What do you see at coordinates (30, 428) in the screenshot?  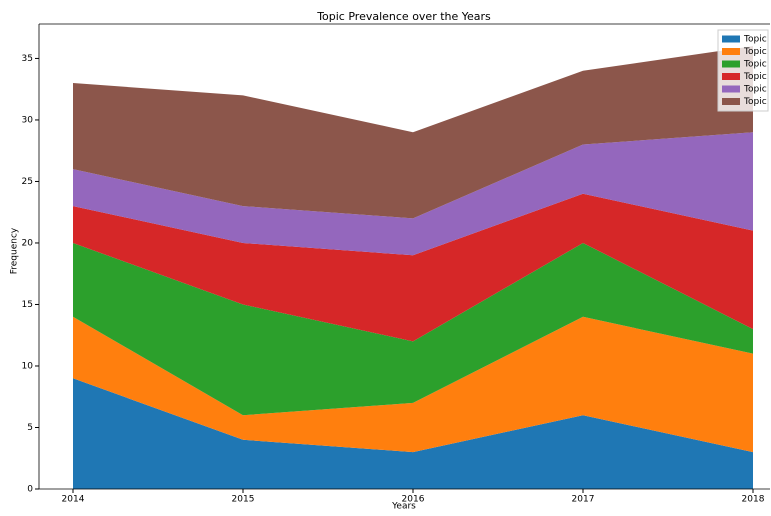 I see `y-tick-label: 5` at bounding box center [30, 428].